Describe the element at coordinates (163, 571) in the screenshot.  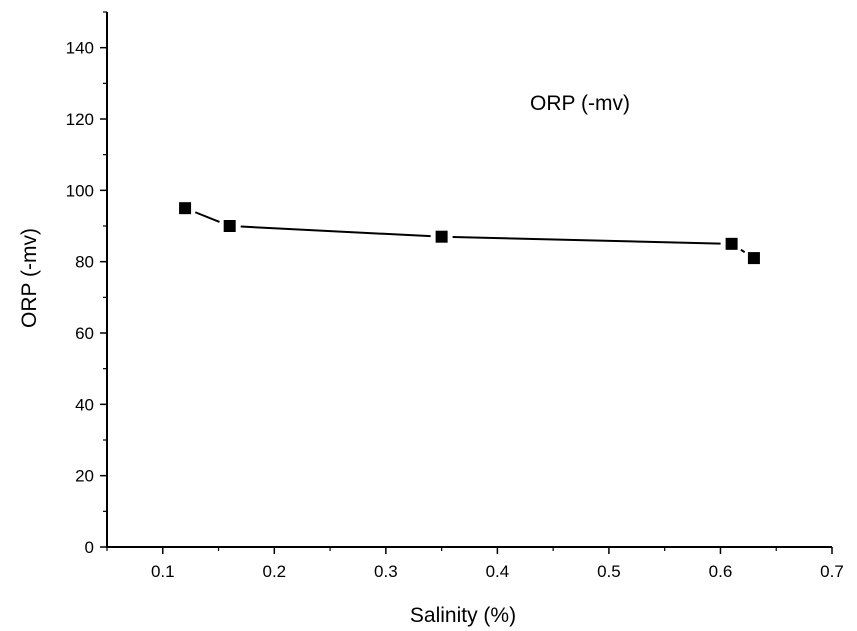
I see `x-tick-label: 0.1` at that location.